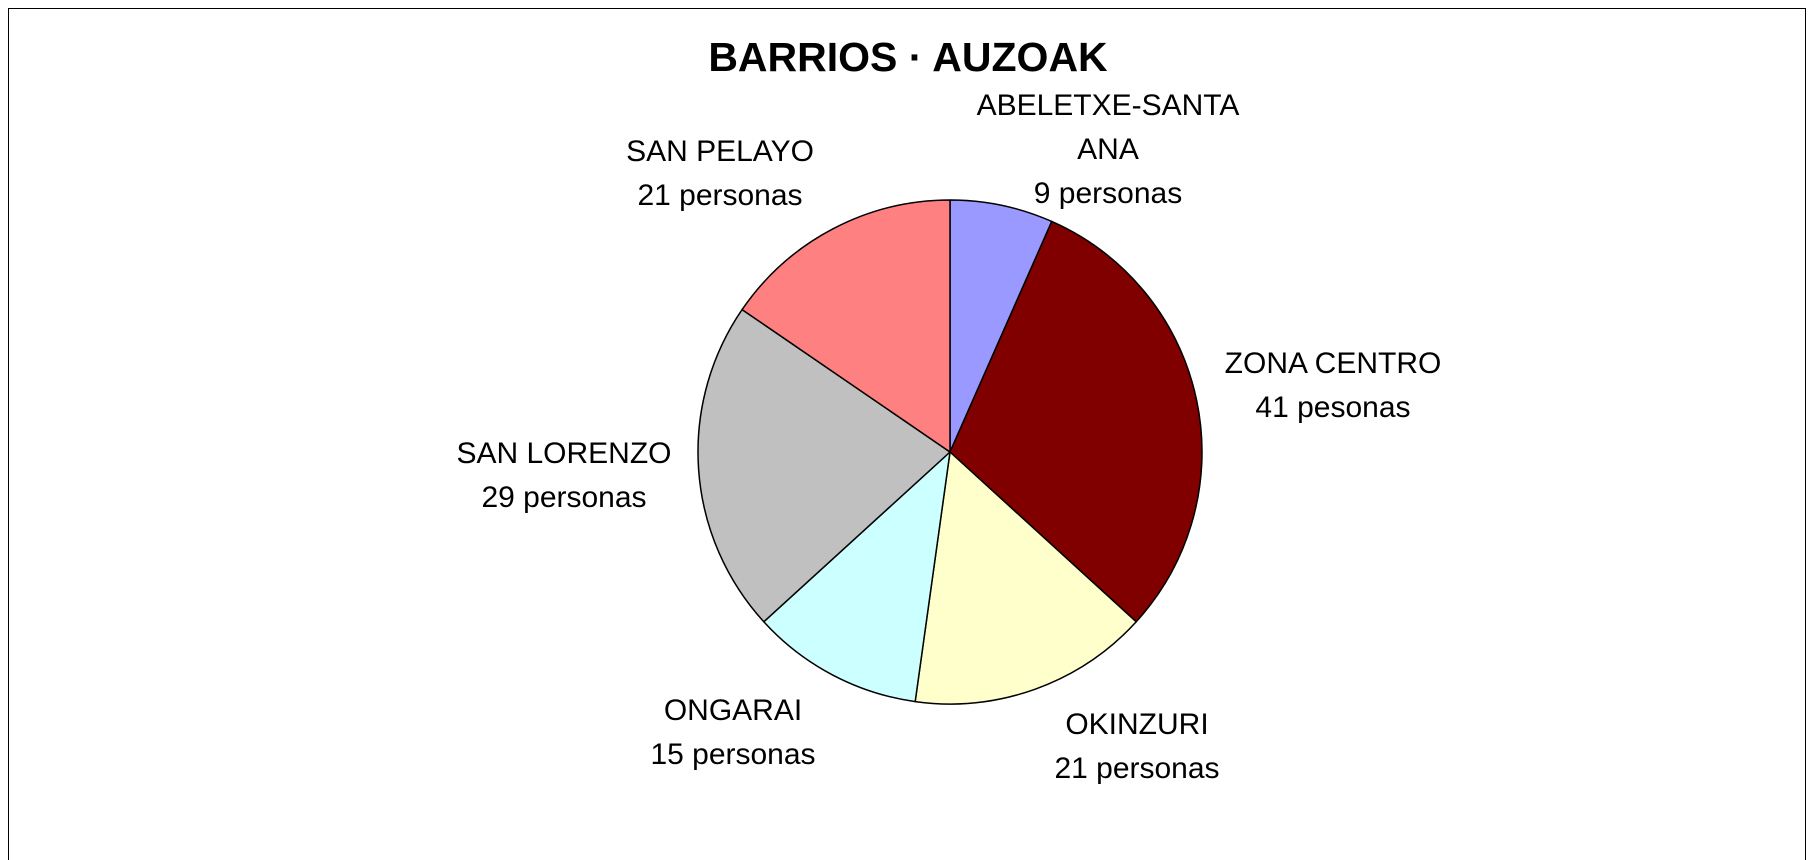 This screenshot has width=1816, height=860. Describe the element at coordinates (720, 174) in the screenshot. I see `slice-label: SAN PELAYO 21 personas` at that location.